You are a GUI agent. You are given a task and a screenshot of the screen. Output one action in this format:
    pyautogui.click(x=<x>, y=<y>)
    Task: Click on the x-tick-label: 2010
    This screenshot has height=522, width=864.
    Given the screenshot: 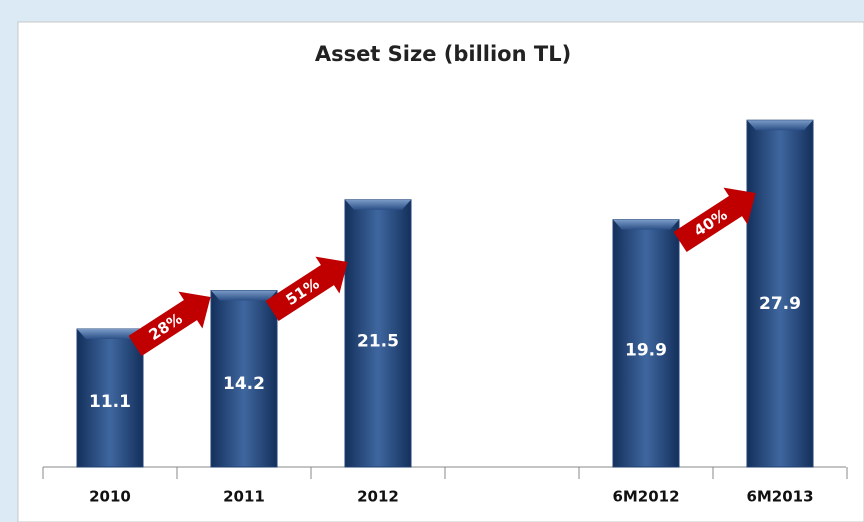 What is the action you would take?
    pyautogui.click(x=110, y=497)
    